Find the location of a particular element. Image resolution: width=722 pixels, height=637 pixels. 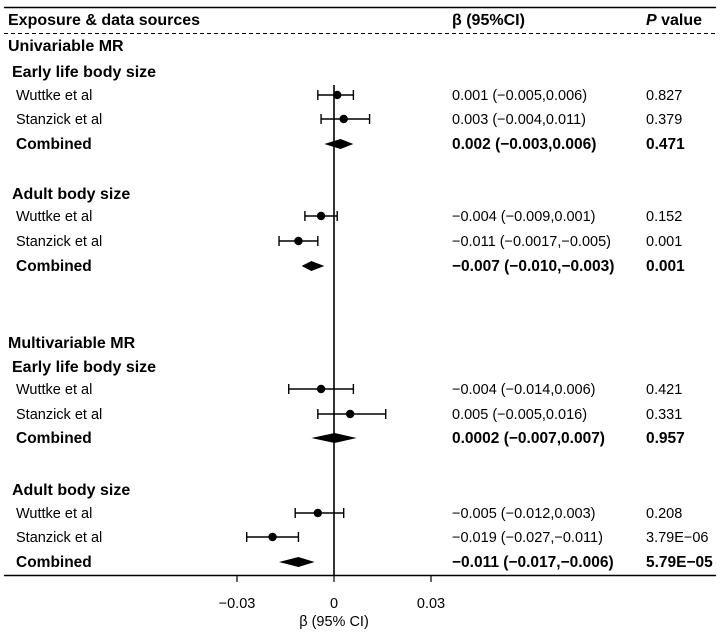

p-value: 3.79E−06 is located at coordinates (677, 538).